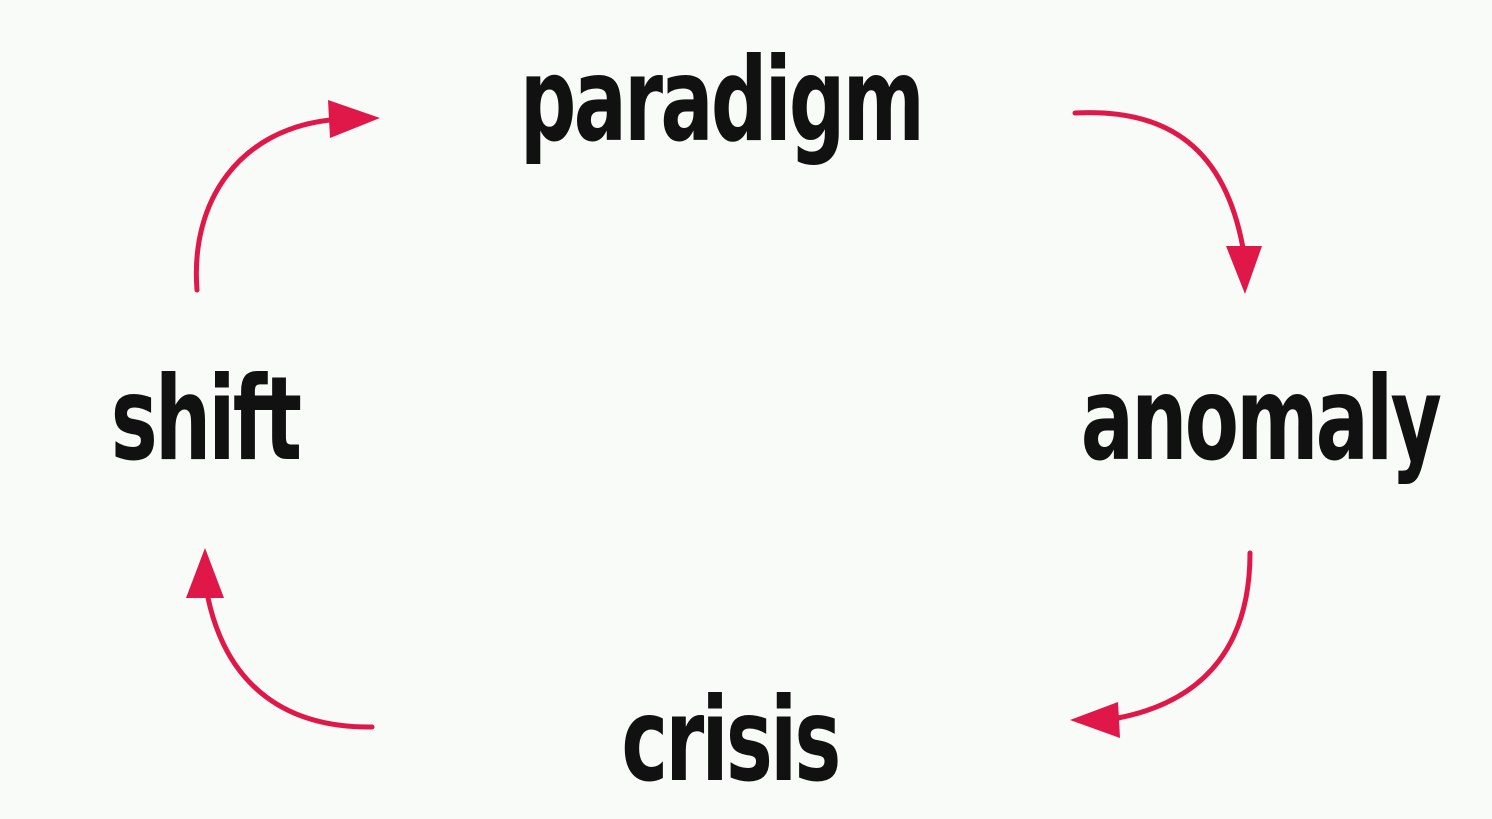  What do you see at coordinates (1161, 644) in the screenshot?
I see `arrow-anomaly-to-crisis` at bounding box center [1161, 644].